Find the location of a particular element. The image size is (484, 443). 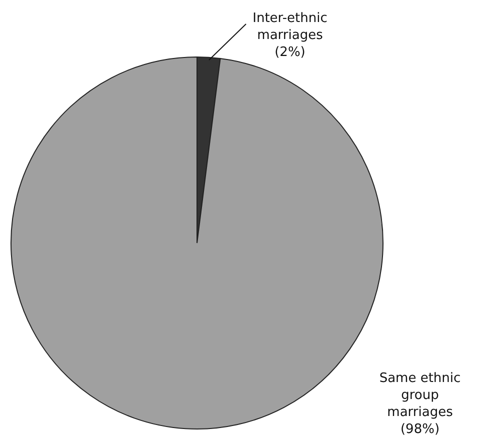

slice-label: Same ethnic group marriages is located at coordinates (420, 395).